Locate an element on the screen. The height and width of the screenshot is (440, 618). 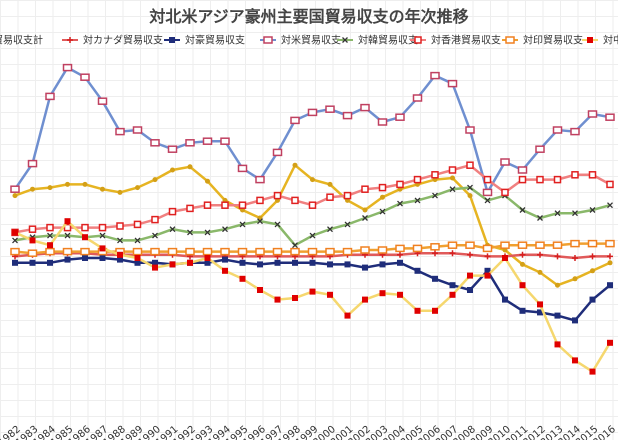
legend-item: 対中 is located at coordinates (600, 40).